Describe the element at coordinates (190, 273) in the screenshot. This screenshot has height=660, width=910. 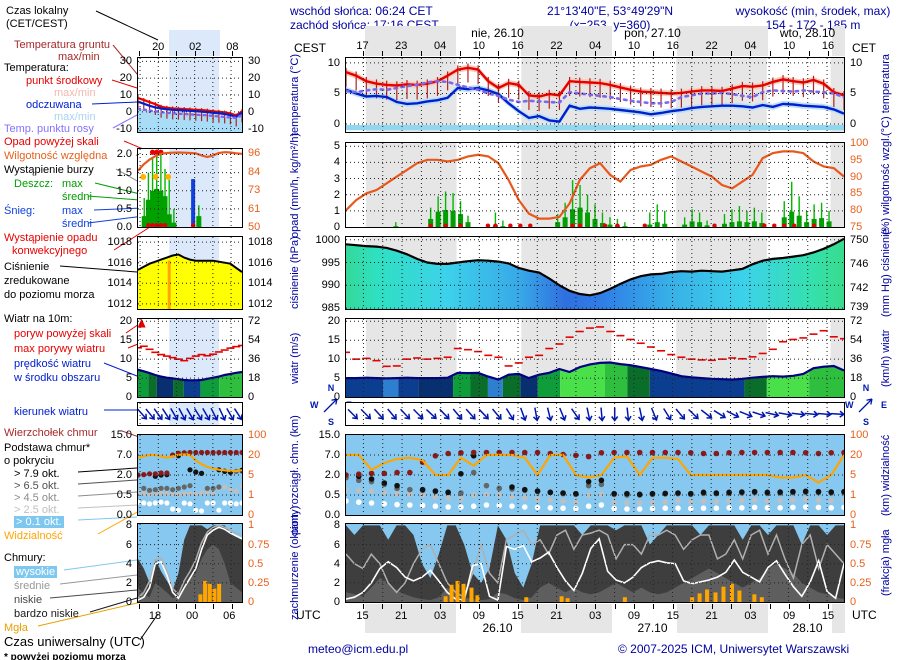
I see `mini-pressure-panel` at that location.